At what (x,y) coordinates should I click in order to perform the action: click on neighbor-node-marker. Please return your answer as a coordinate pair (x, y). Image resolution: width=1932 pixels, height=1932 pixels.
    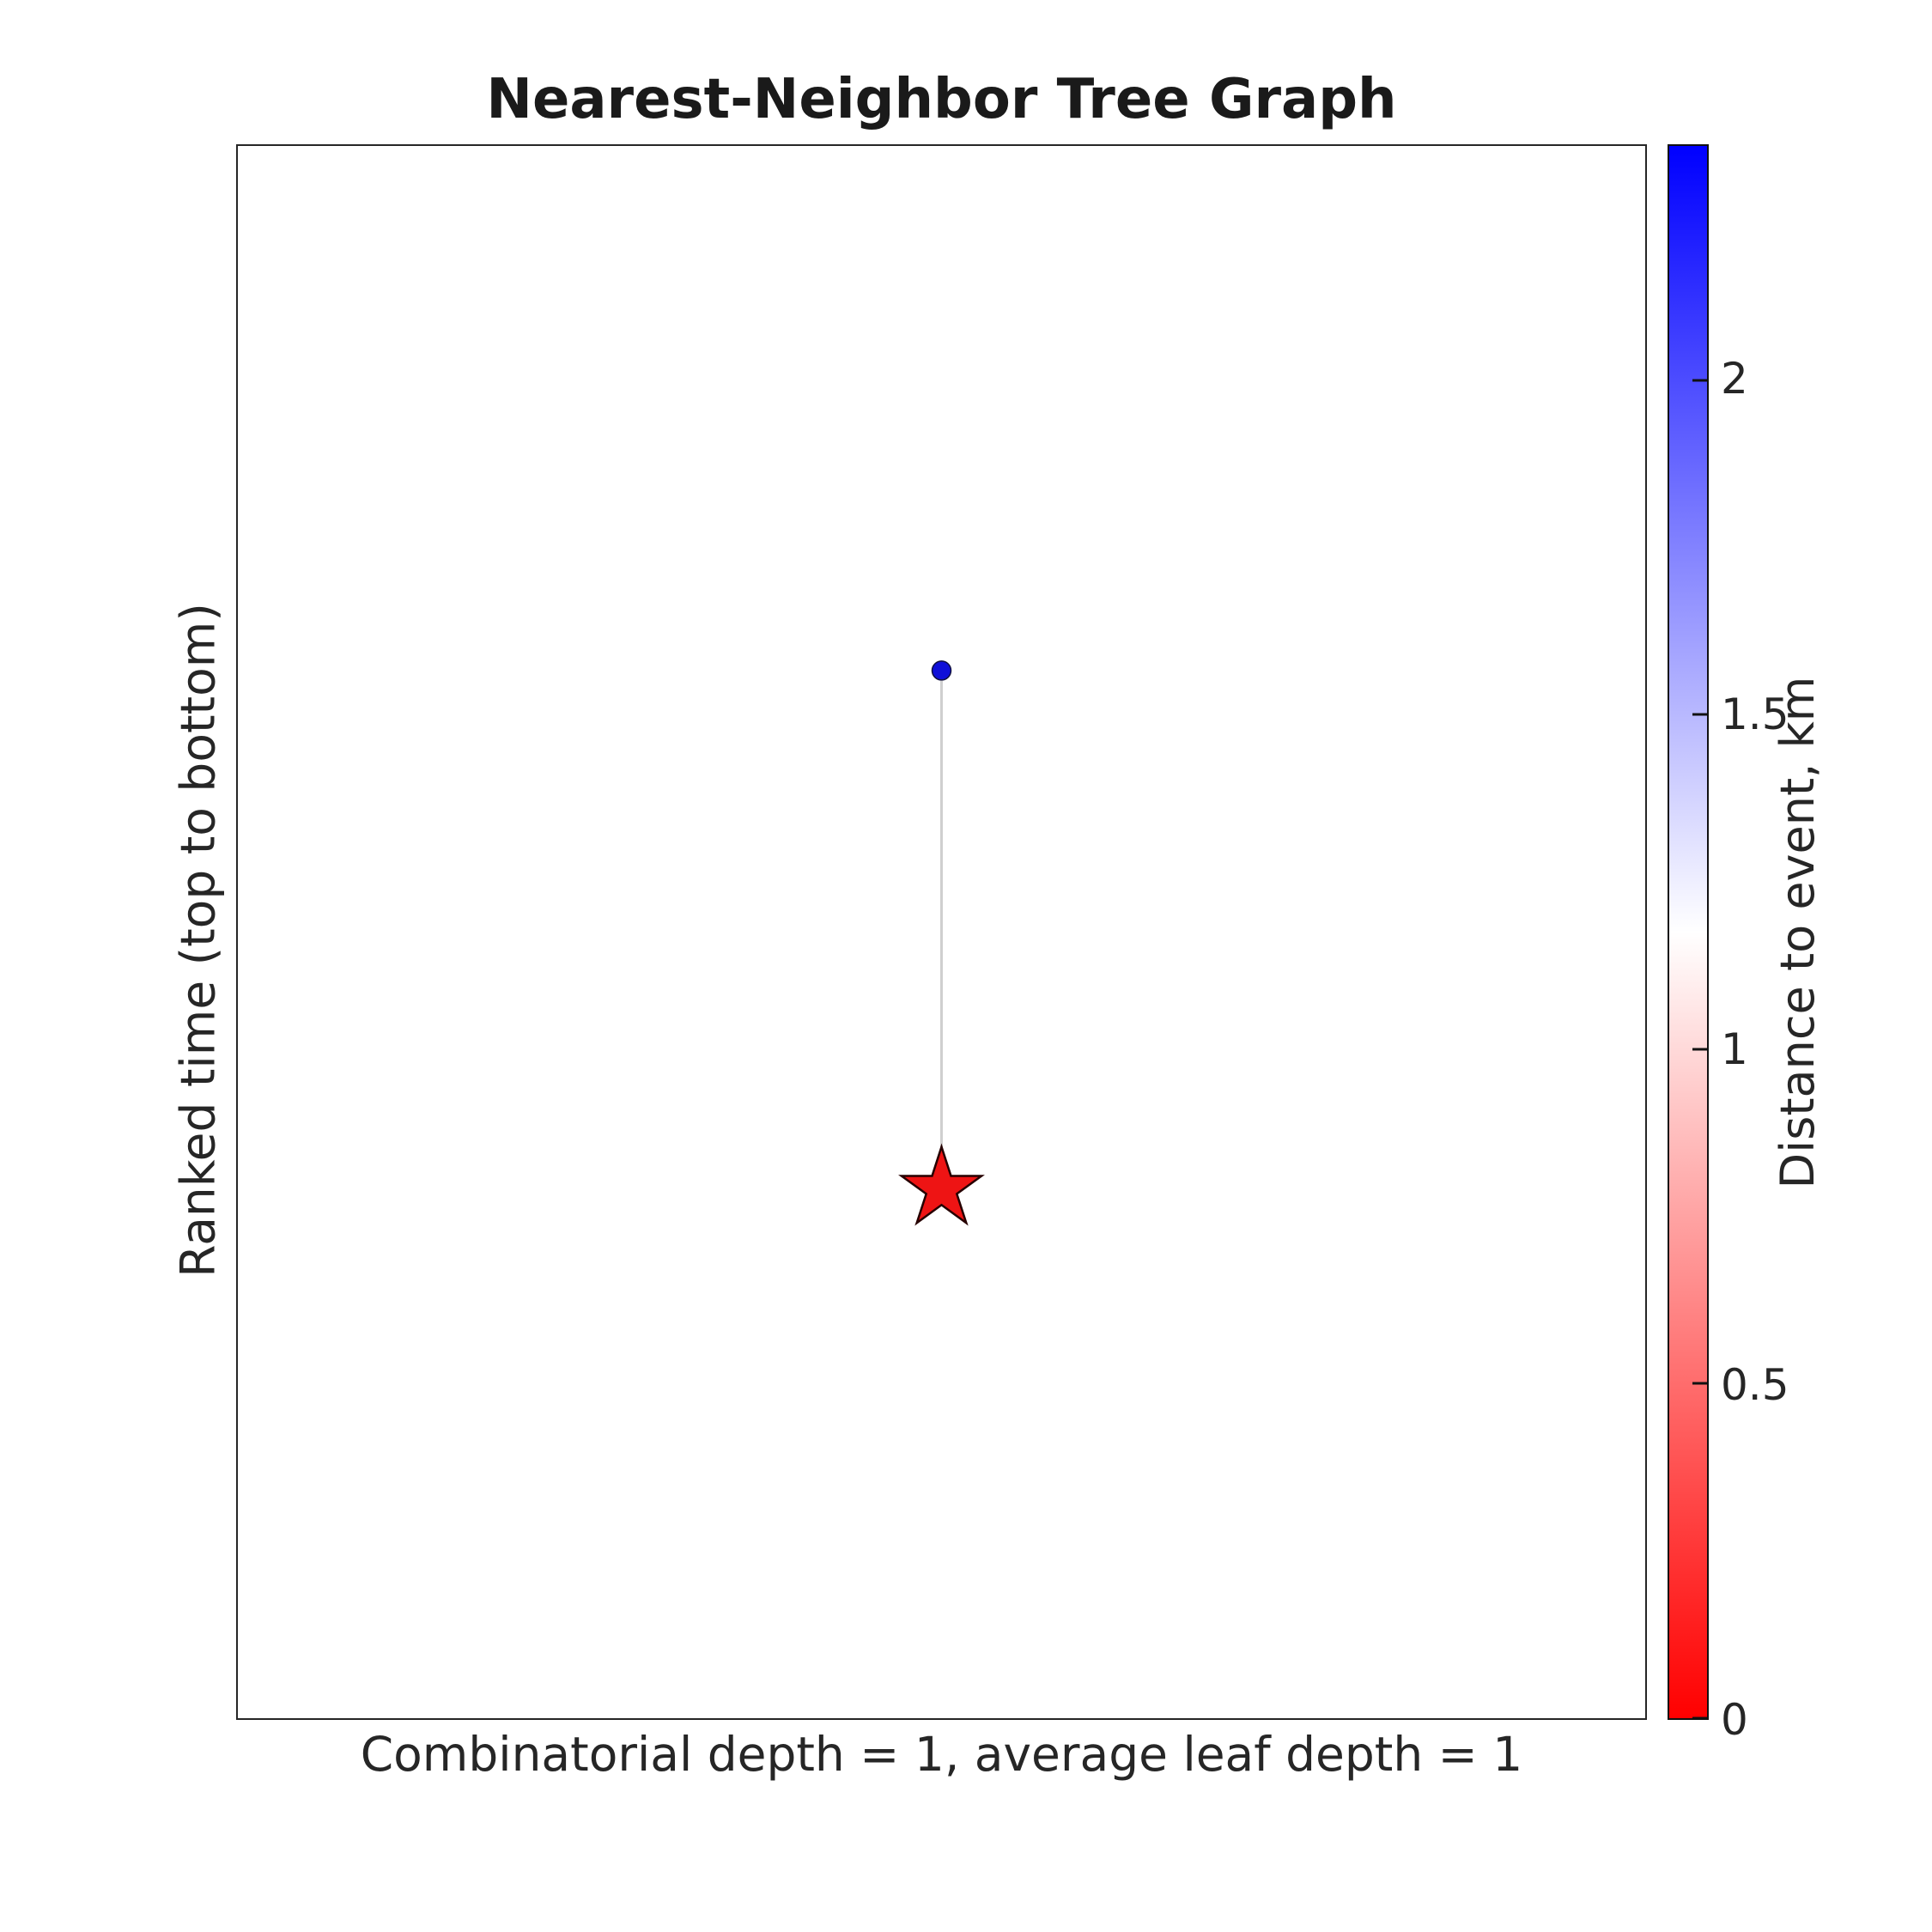
    Looking at the image, I should click on (941, 671).